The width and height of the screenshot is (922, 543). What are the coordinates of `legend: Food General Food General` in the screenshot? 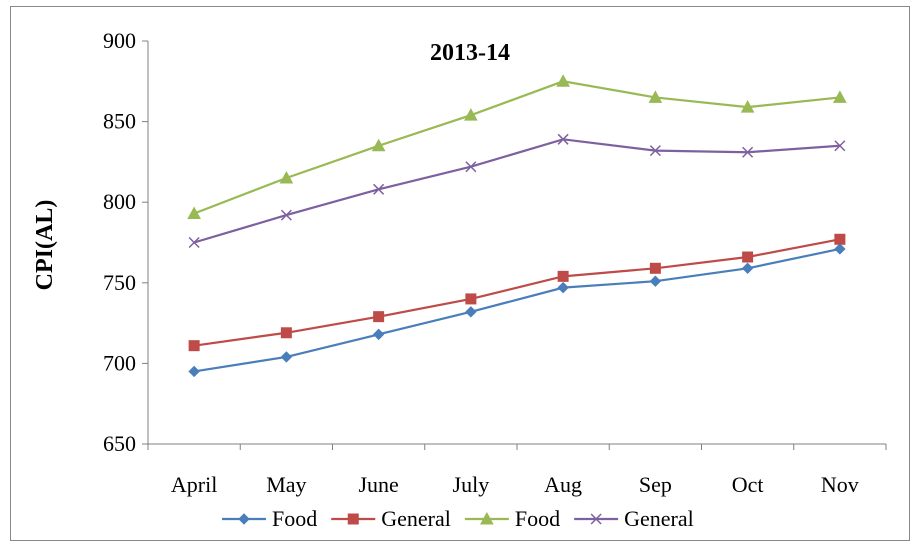 It's located at (458, 518).